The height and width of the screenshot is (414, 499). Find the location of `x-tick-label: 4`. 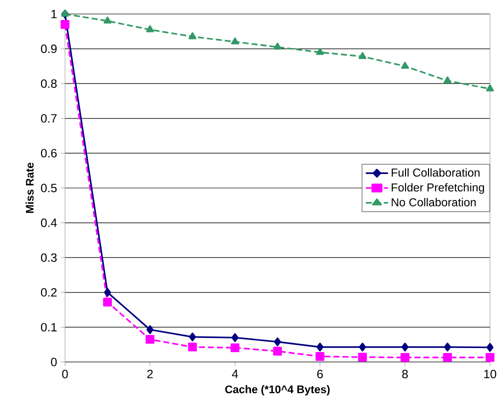

x-tick-label: 4 is located at coordinates (235, 374).